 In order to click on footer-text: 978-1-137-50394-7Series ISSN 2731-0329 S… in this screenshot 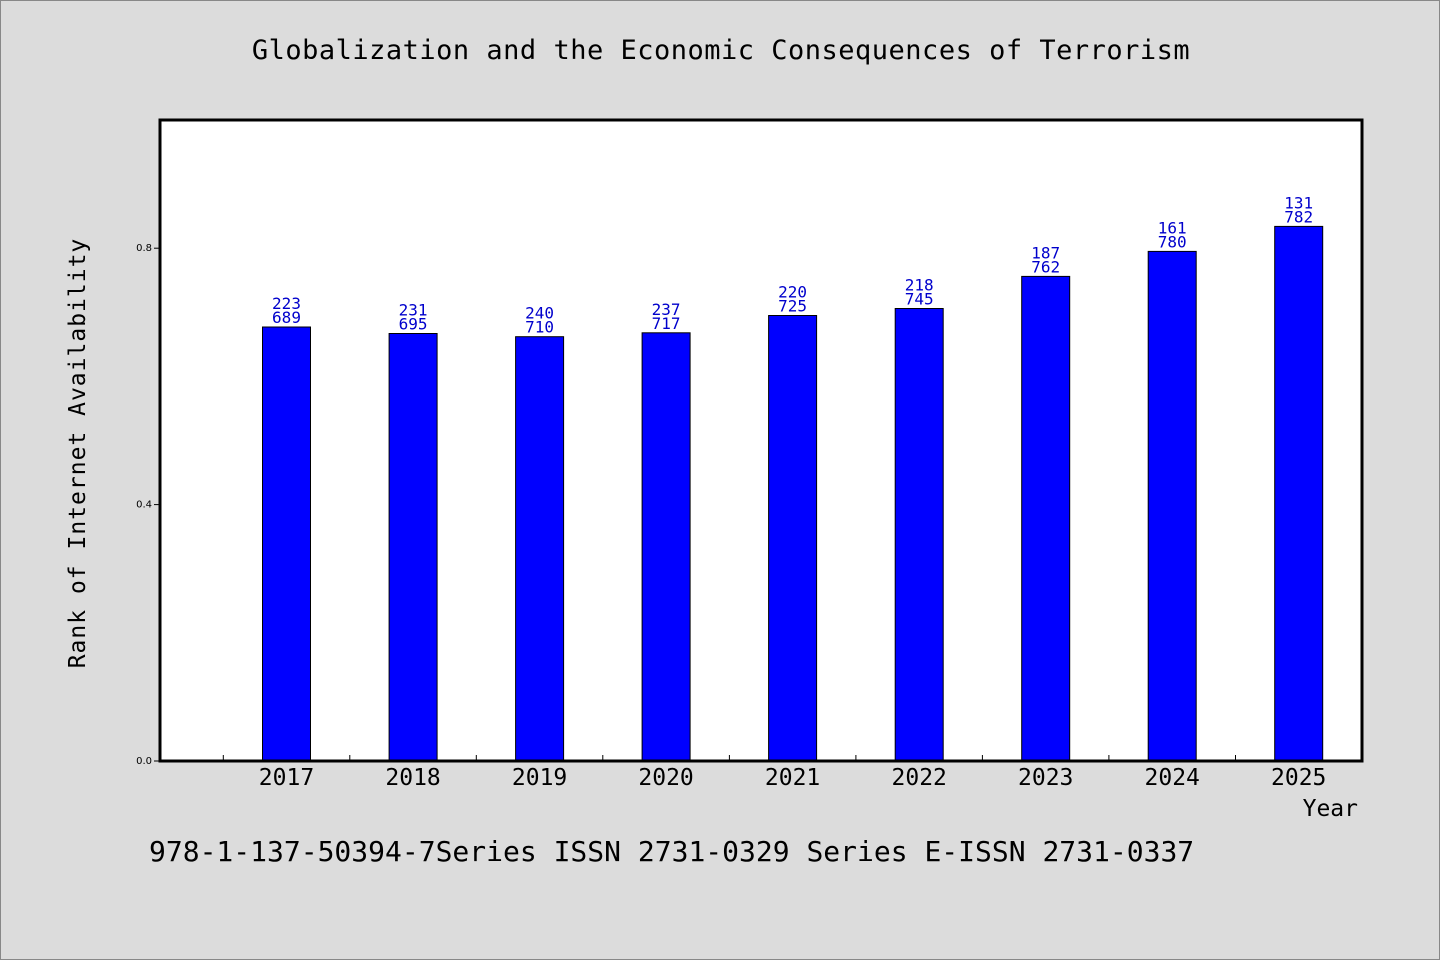, I will do `click(672, 851)`.